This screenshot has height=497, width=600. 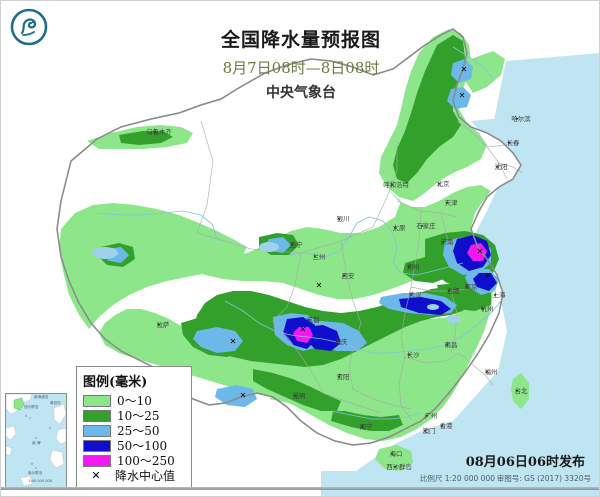 I want to click on legend-item-25-50: 25～50, so click(x=134, y=430).